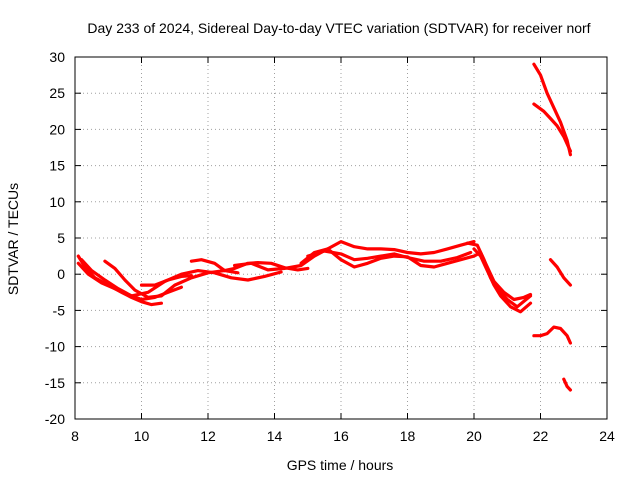 The height and width of the screenshot is (480, 640). Describe the element at coordinates (474, 436) in the screenshot. I see `x-tick-label: 20` at that location.